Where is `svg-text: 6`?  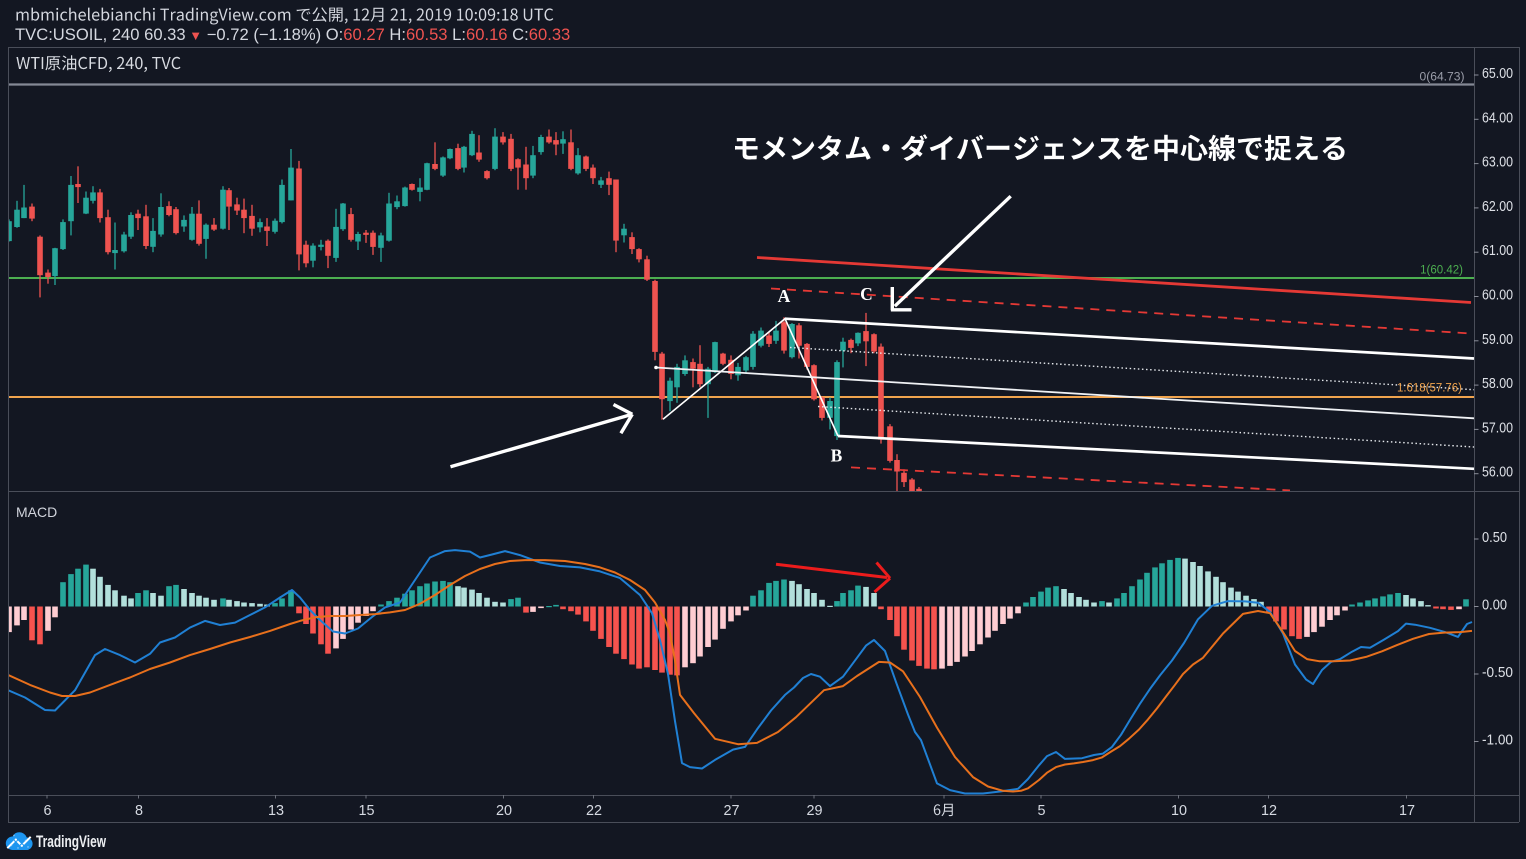 svg-text: 6 is located at coordinates (47, 811).